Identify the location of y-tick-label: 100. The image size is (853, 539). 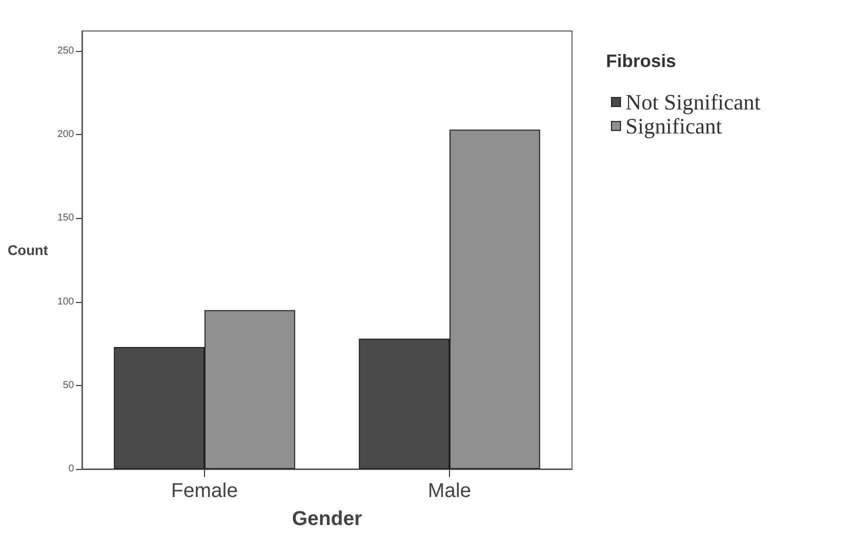
(65, 302).